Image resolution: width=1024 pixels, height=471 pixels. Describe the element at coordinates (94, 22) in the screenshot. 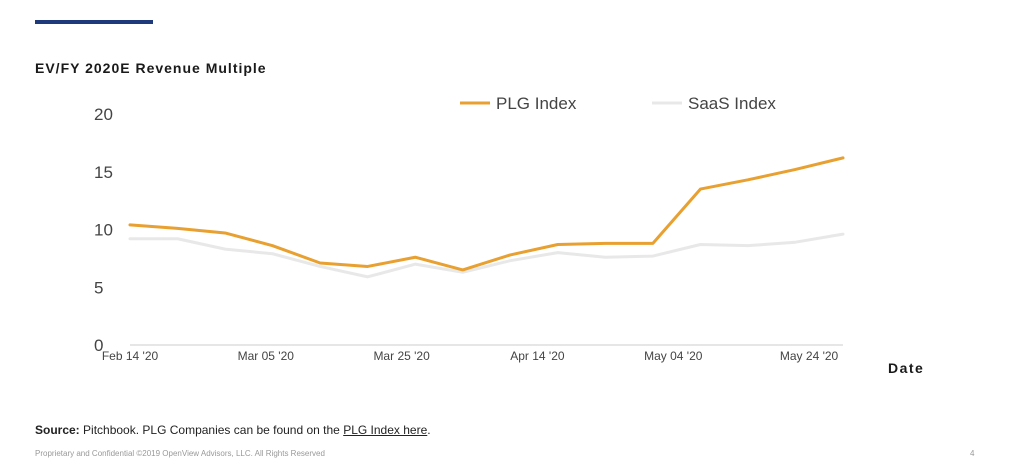

I see `title-accent-bar` at that location.